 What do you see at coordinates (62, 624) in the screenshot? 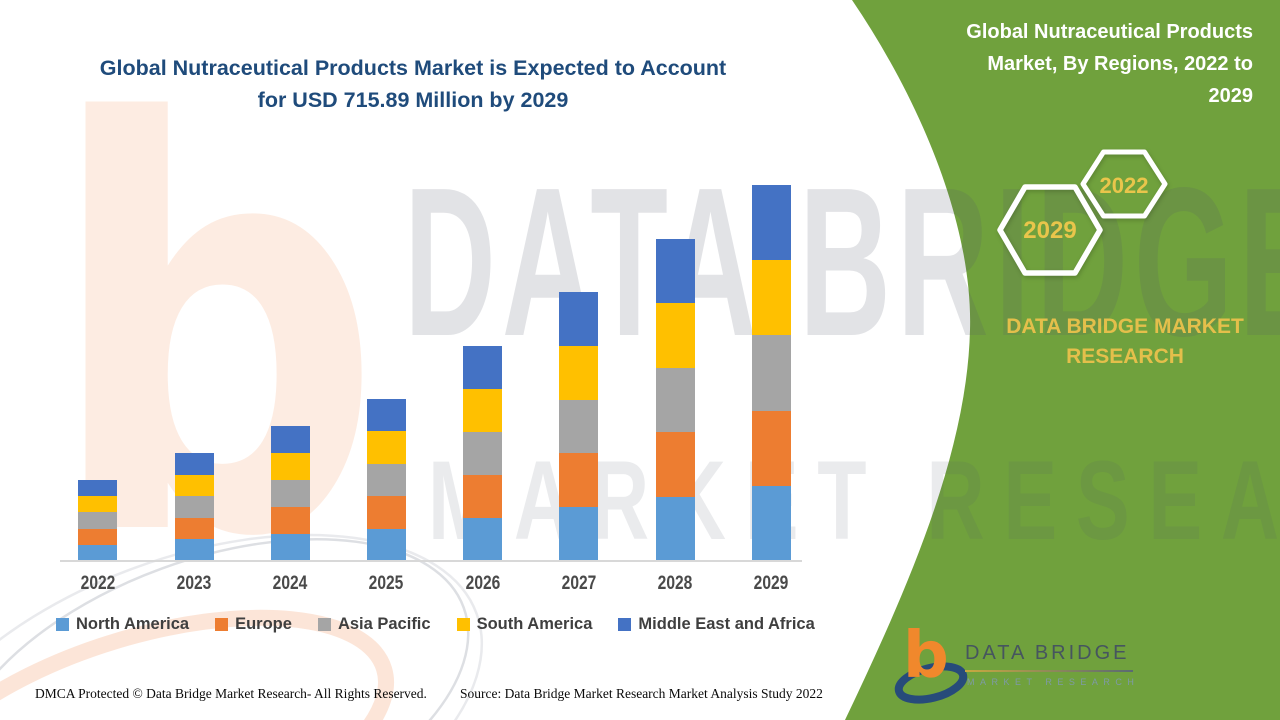
I see `legend-swatch-north-america` at bounding box center [62, 624].